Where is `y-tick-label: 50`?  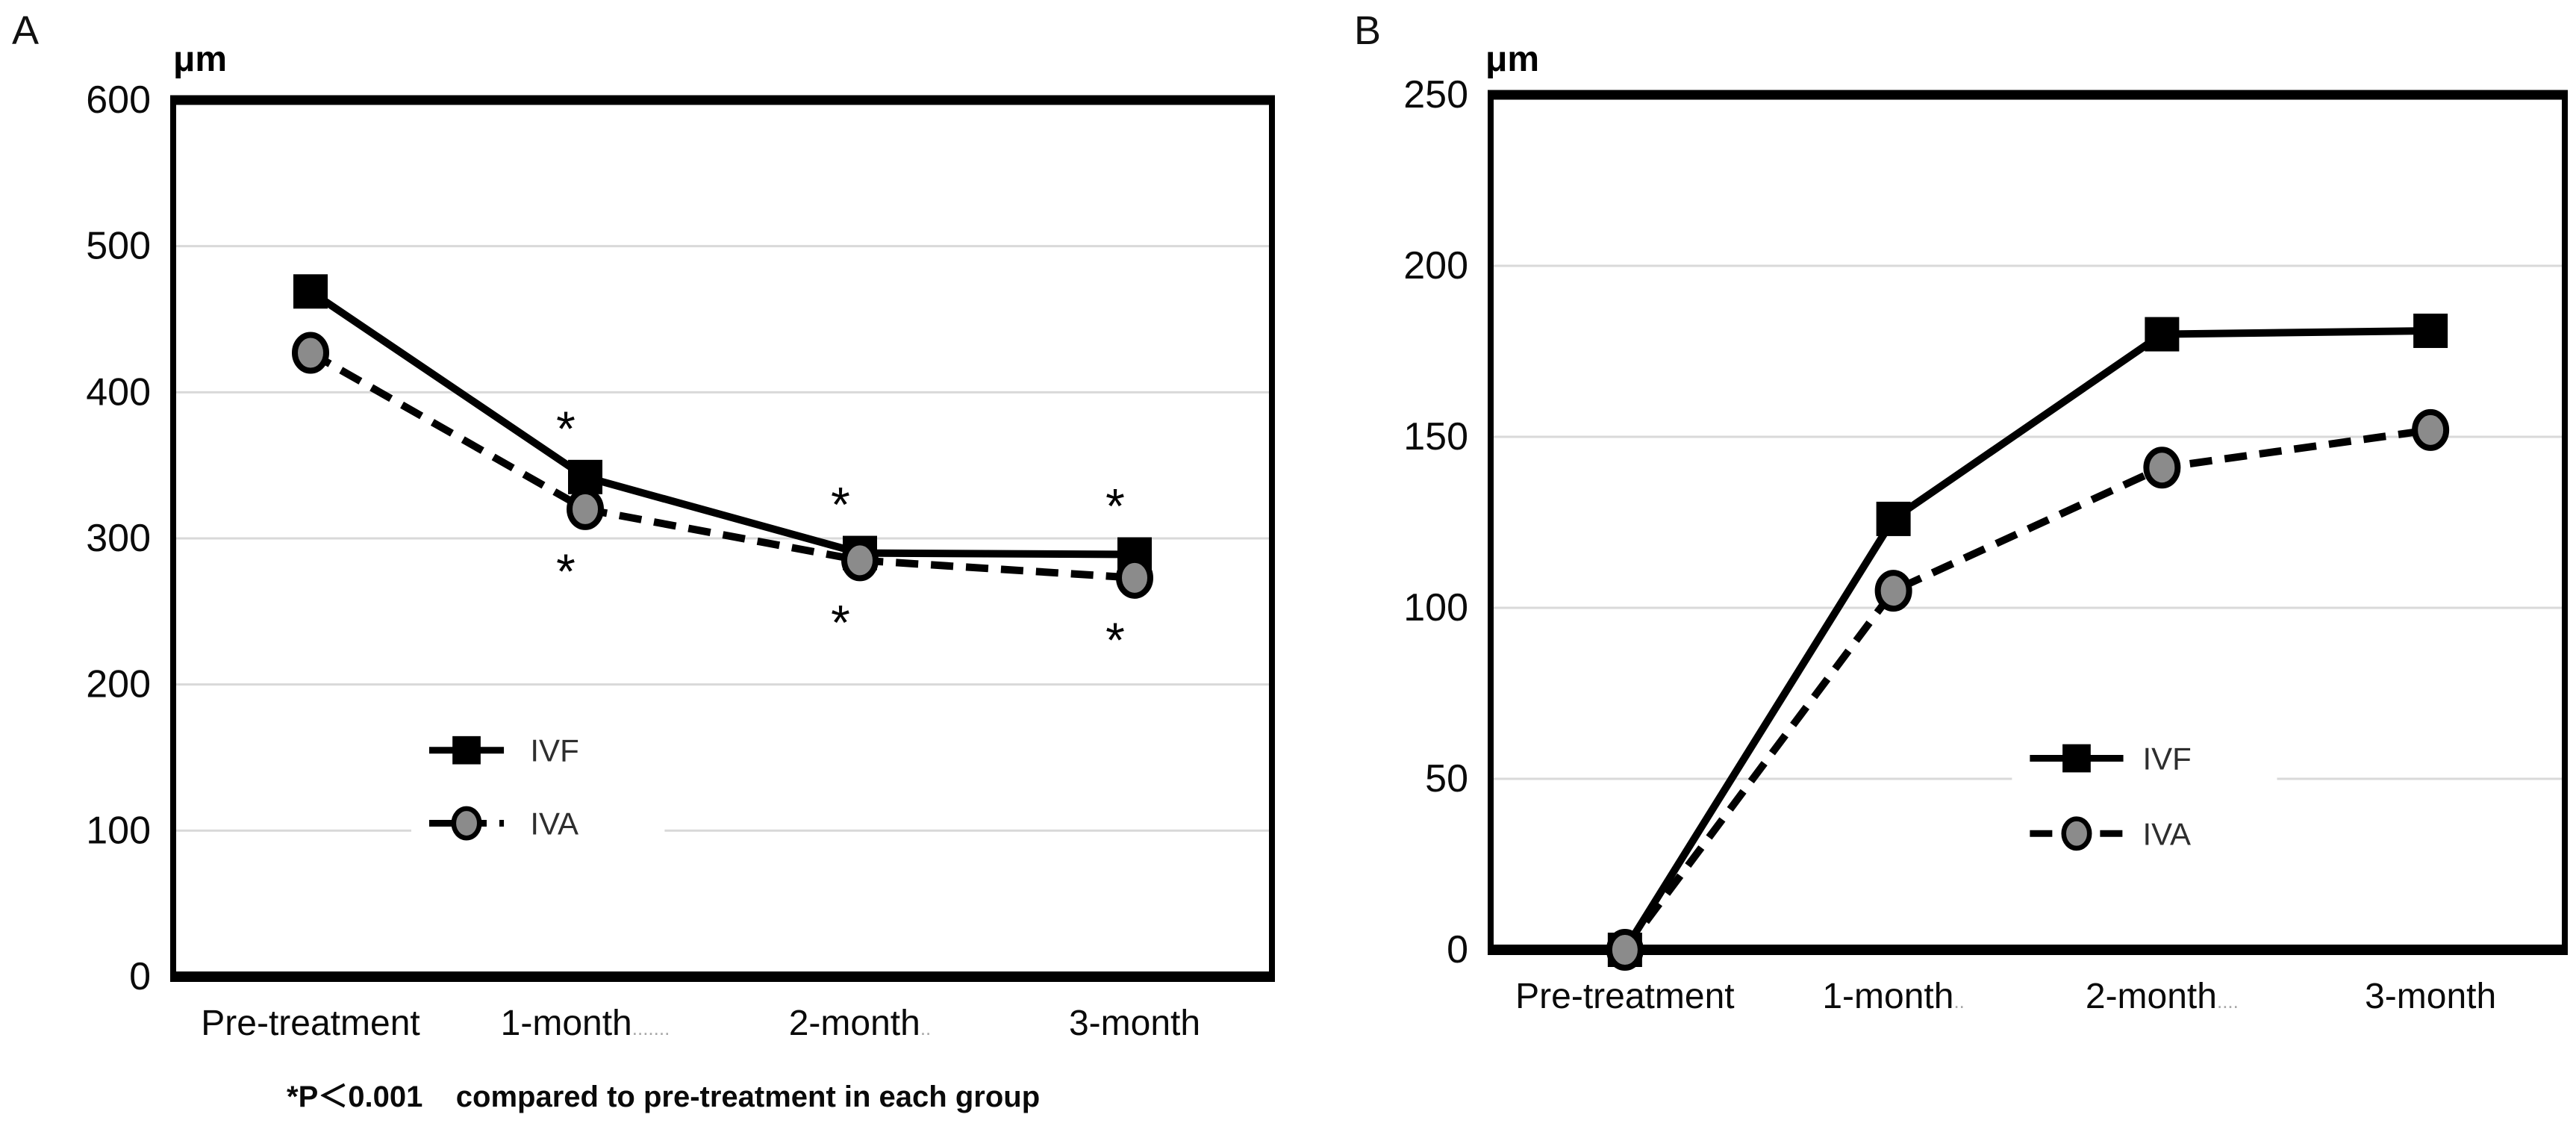
y-tick-label: 50 is located at coordinates (1446, 778).